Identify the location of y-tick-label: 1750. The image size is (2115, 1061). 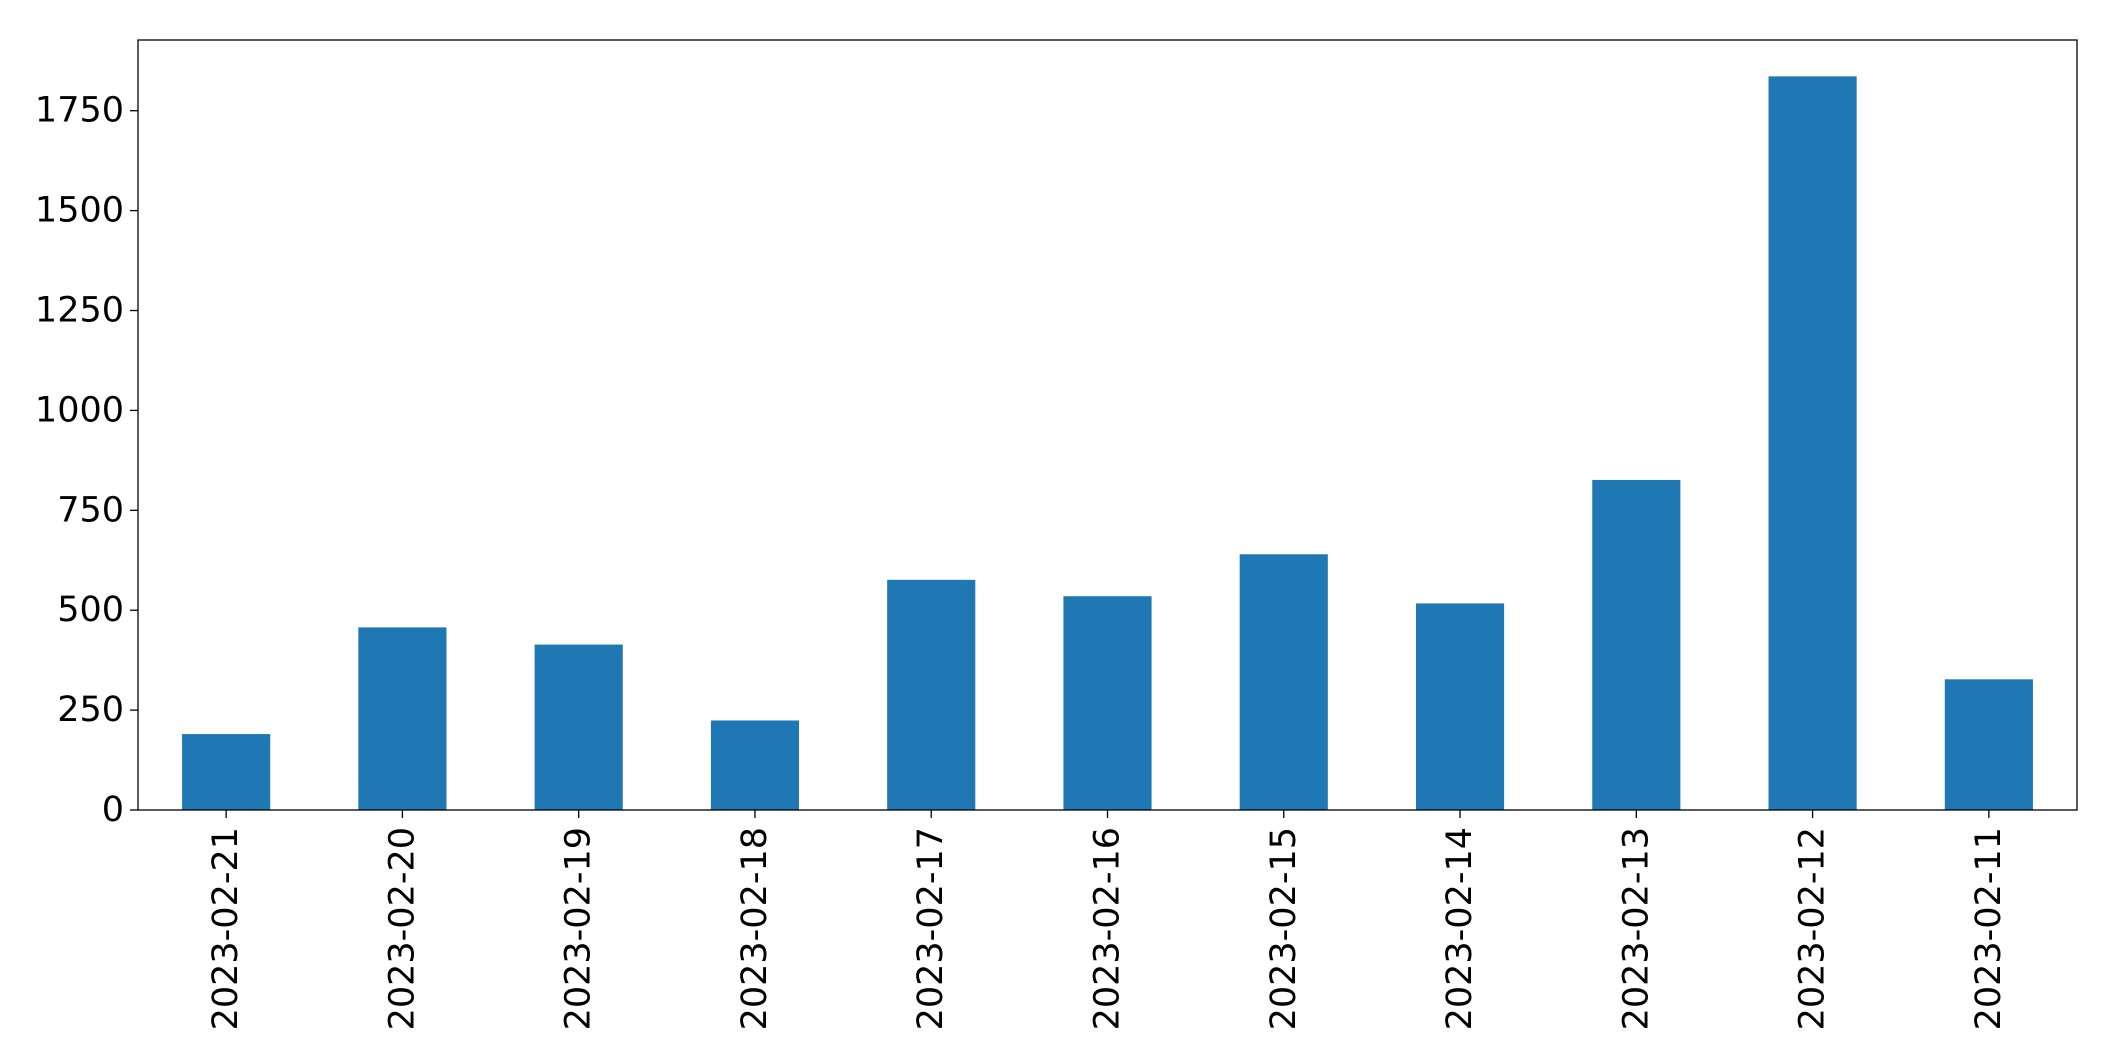
(79, 111).